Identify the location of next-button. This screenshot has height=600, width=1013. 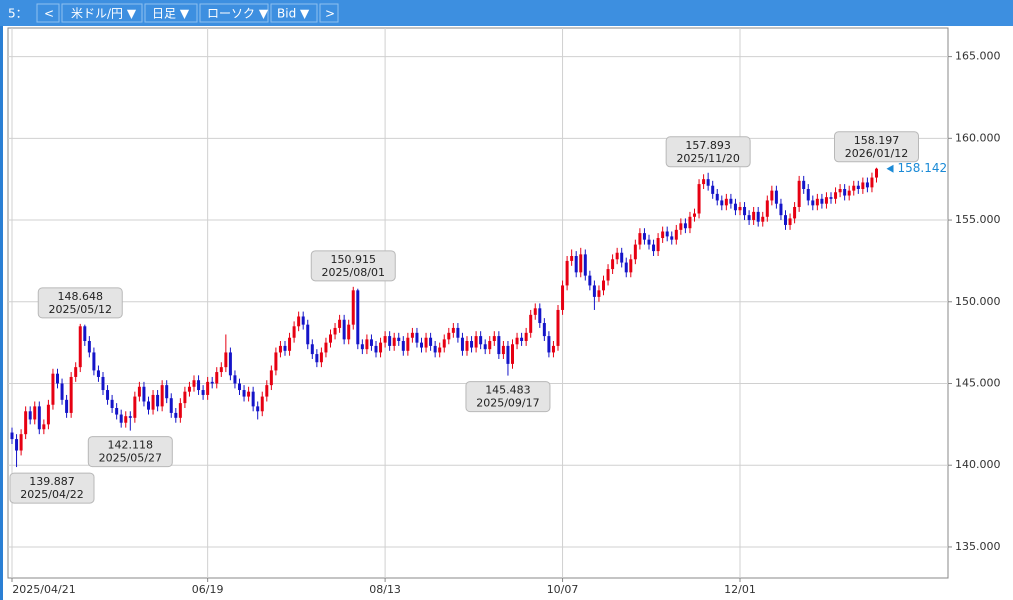
(329, 13).